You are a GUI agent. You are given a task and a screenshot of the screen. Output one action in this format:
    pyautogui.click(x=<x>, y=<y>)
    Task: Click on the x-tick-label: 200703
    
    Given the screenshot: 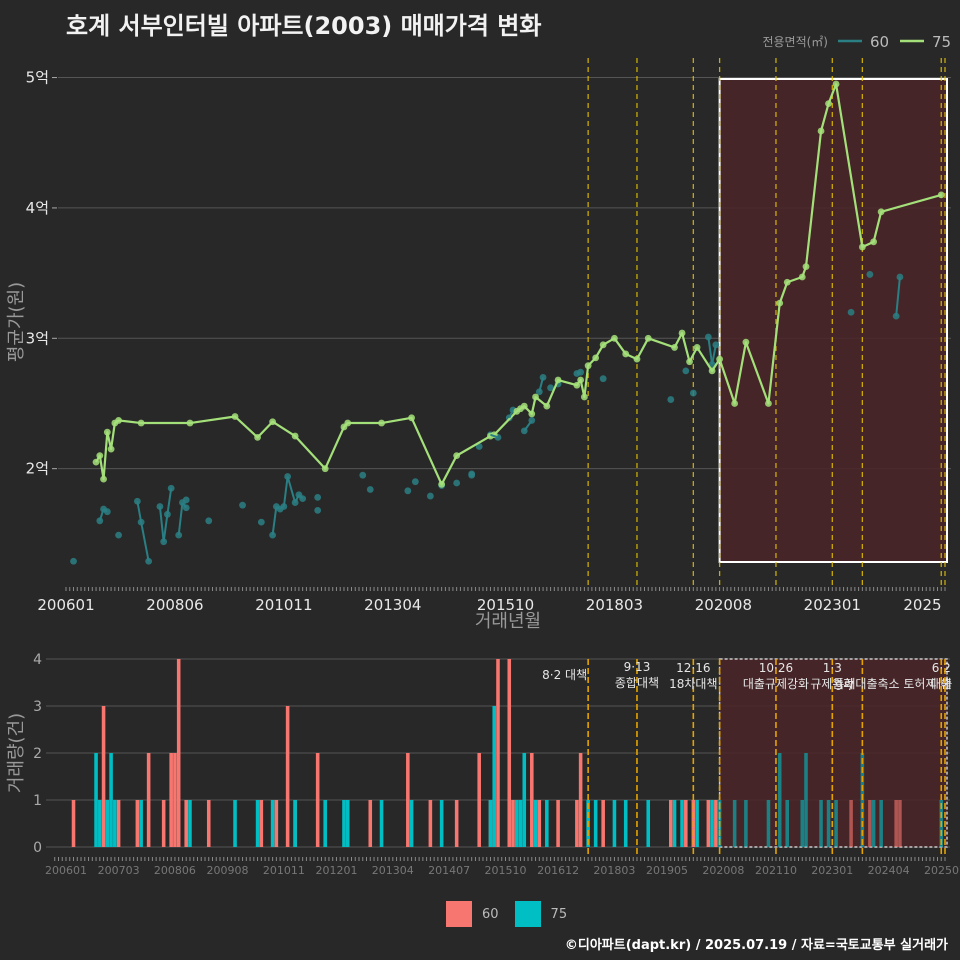 What is the action you would take?
    pyautogui.click(x=119, y=870)
    